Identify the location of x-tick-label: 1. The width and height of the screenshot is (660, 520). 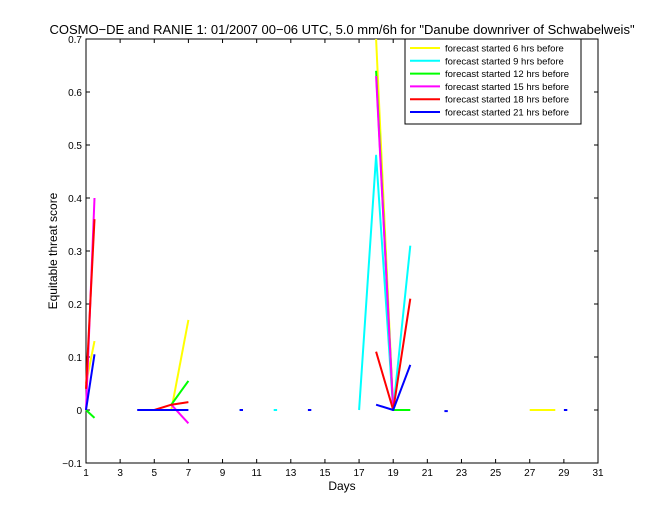
(86, 473).